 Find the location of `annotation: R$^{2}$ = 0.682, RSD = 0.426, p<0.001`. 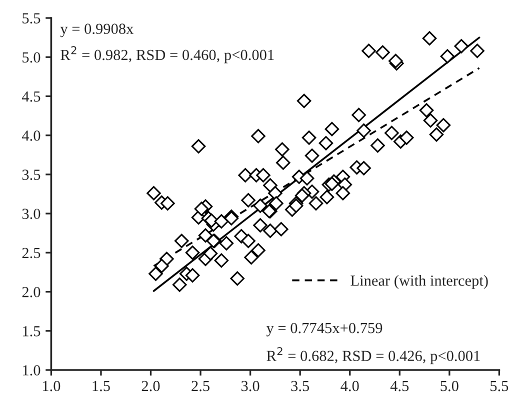

annotation: R$^{2}$ = 0.682, RSD = 0.426, p<0.001 is located at coordinates (373, 355).